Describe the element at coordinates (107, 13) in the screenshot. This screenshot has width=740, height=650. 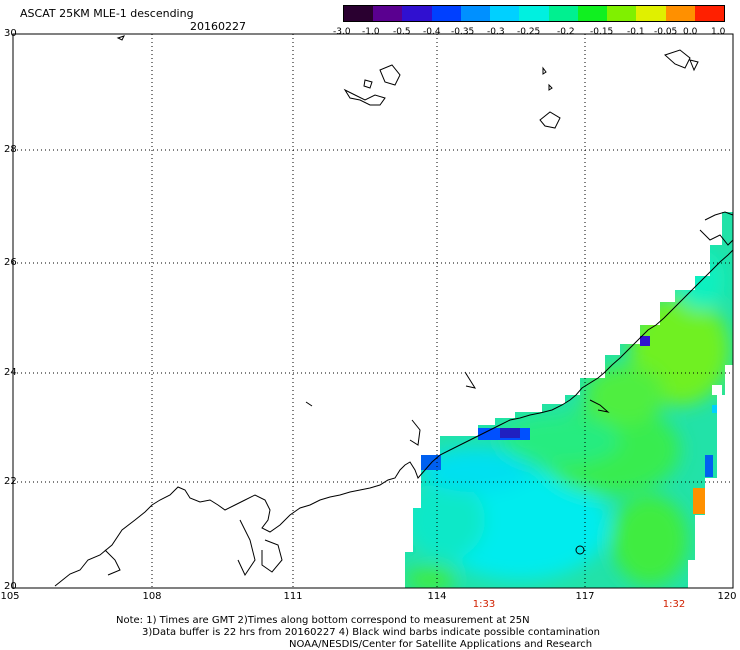
I see `map-title: ASCAT 25KM MLE-1 descending` at that location.